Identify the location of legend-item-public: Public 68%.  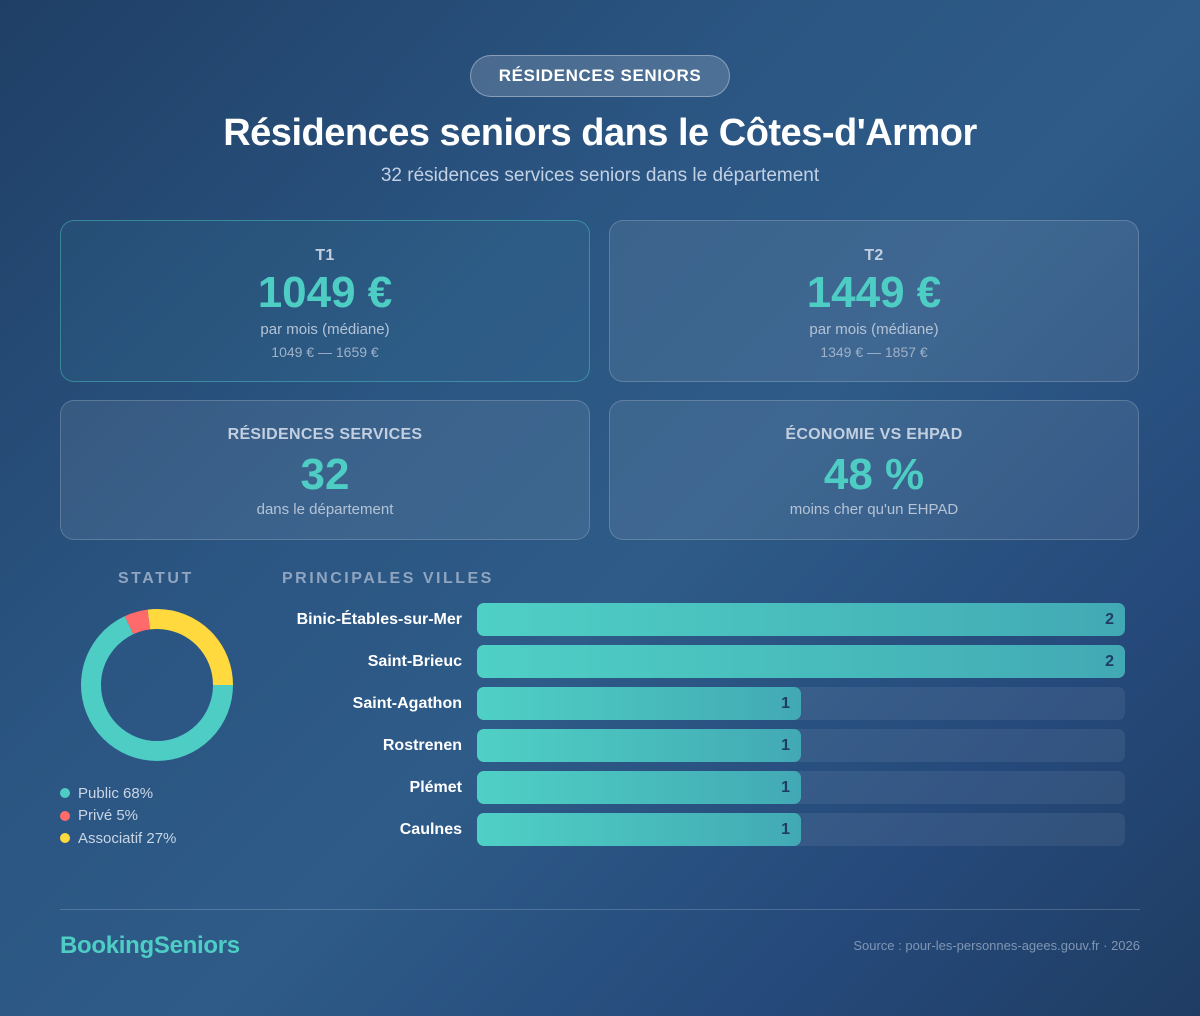
(118, 793).